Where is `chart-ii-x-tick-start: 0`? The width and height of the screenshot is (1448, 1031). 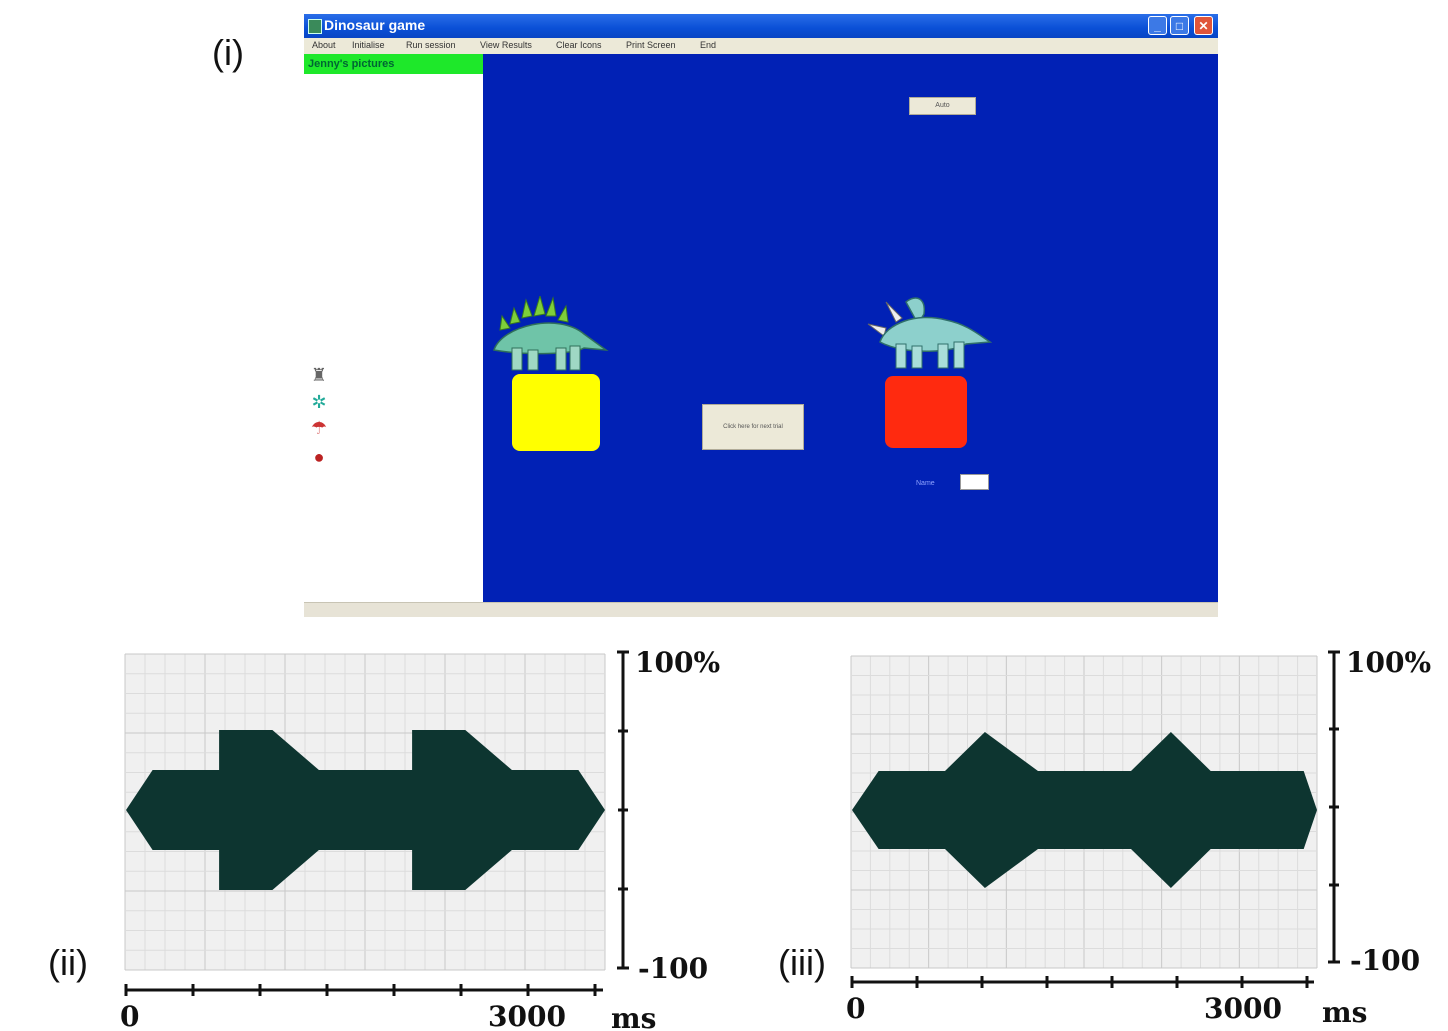 chart-ii-x-tick-start: 0 is located at coordinates (129, 1015).